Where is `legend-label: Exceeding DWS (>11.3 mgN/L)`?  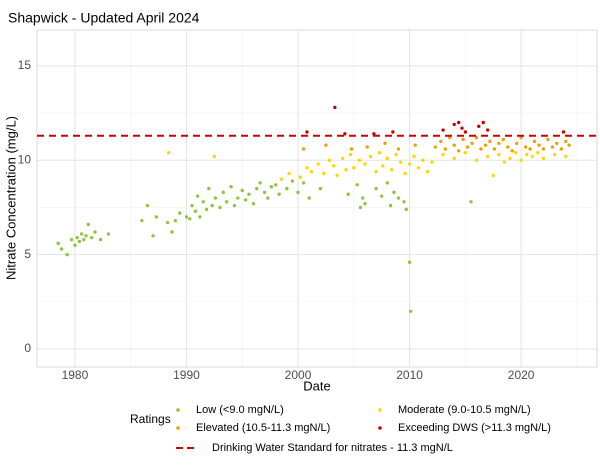
legend-label: Exceeding DWS (>11.3 mgN/L) is located at coordinates (474, 428).